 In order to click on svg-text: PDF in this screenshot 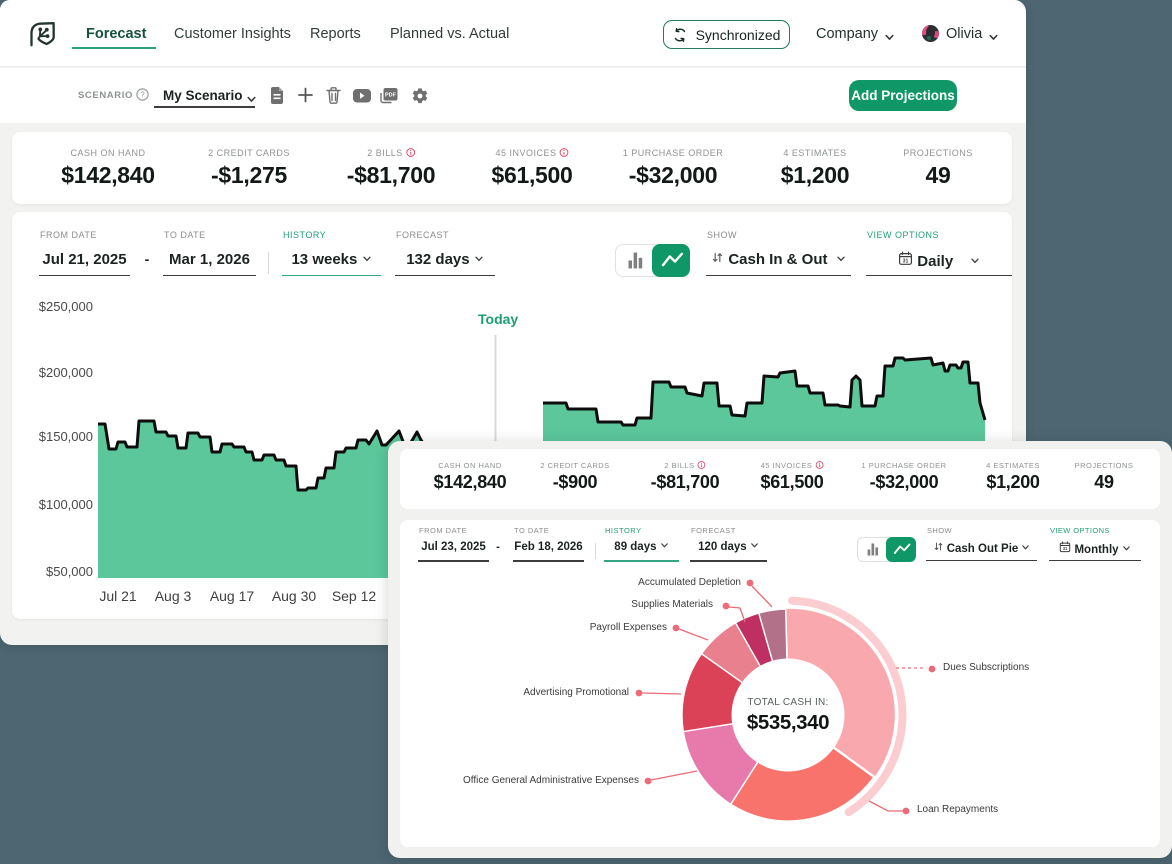, I will do `click(391, 96)`.